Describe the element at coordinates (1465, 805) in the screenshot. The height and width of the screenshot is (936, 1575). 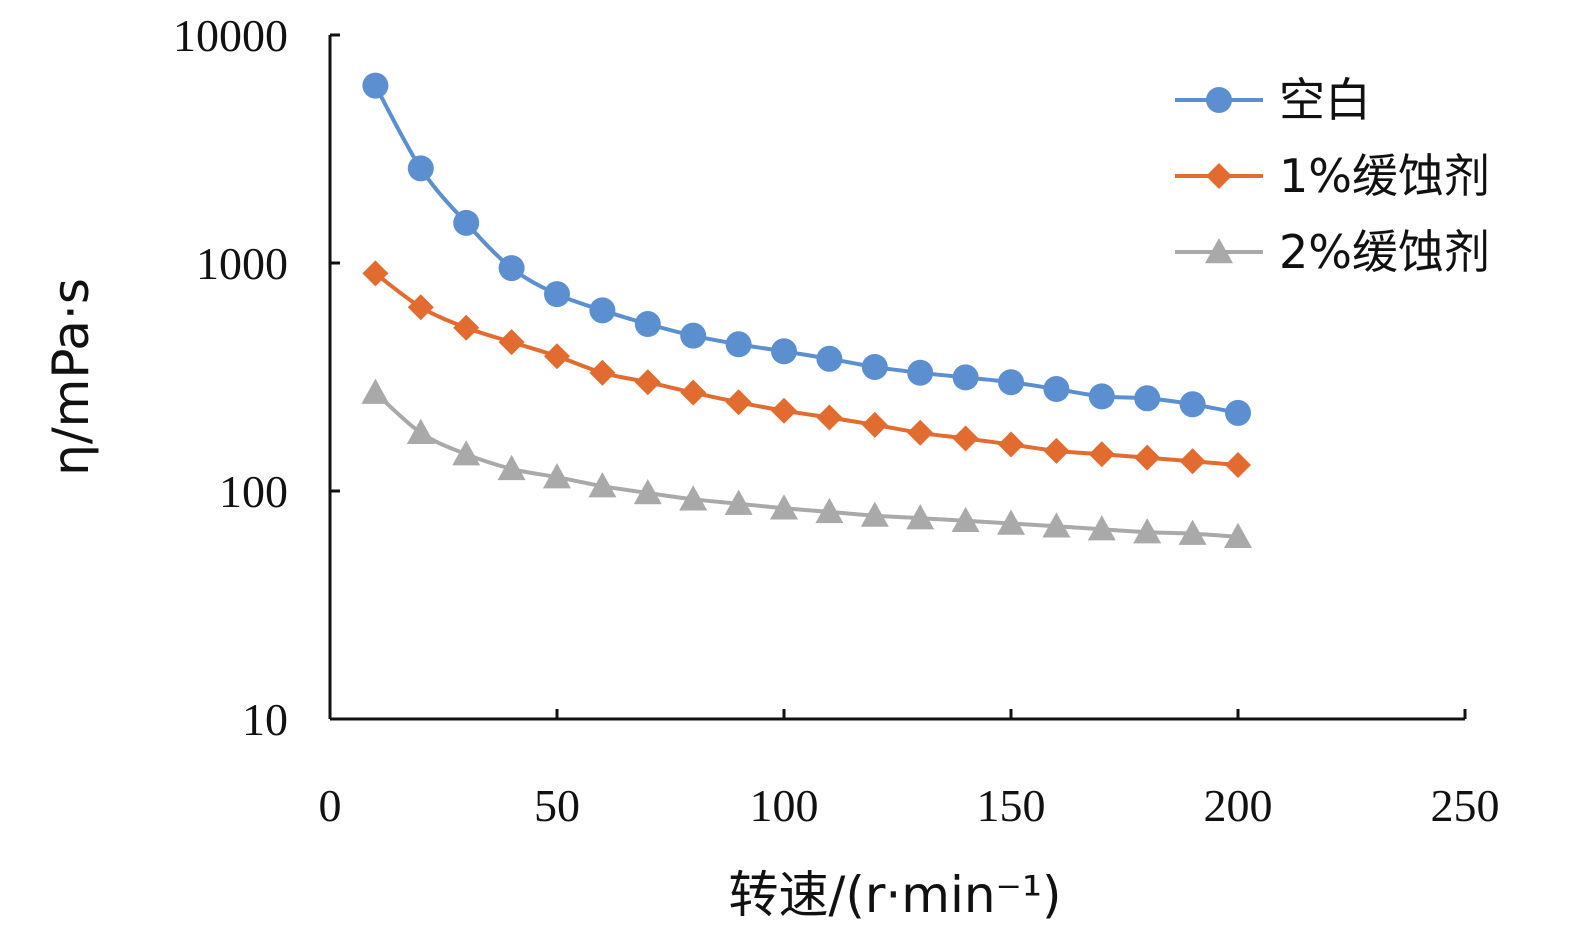
I see `x-tick-label: 250` at that location.